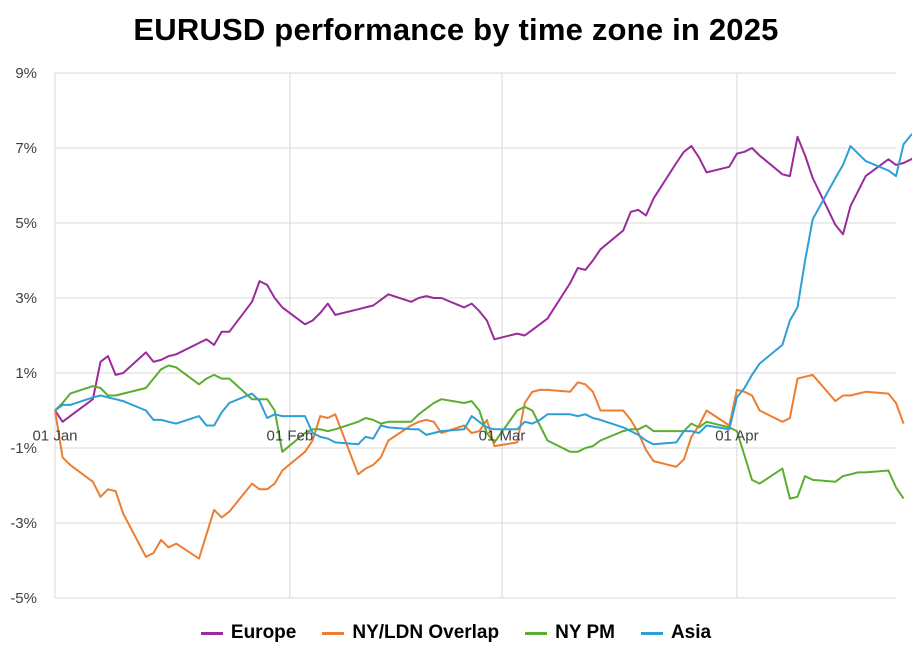  I want to click on legend-item: Europe, so click(248, 633).